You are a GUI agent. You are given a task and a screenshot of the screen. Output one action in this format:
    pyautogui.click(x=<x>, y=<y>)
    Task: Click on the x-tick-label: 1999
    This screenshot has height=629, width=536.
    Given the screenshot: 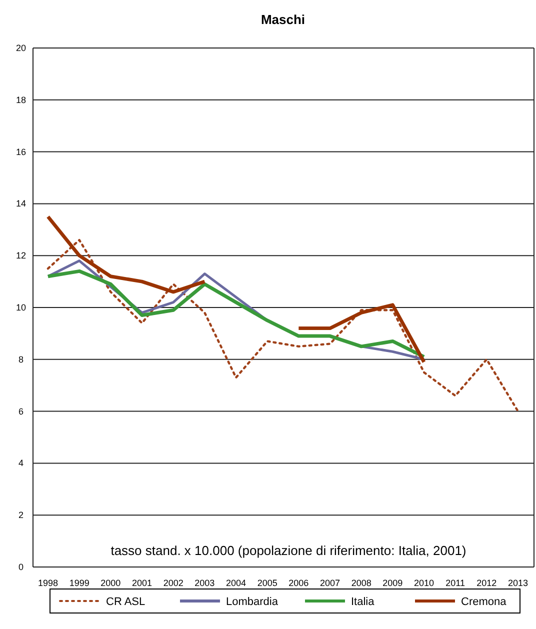 What is the action you would take?
    pyautogui.click(x=79, y=583)
    